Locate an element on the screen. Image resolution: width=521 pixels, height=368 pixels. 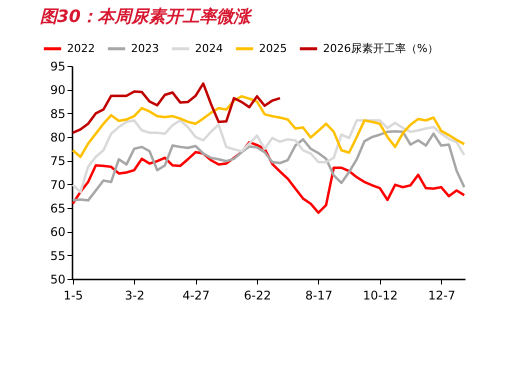
y-tick-label: 60 is located at coordinates (58, 232).